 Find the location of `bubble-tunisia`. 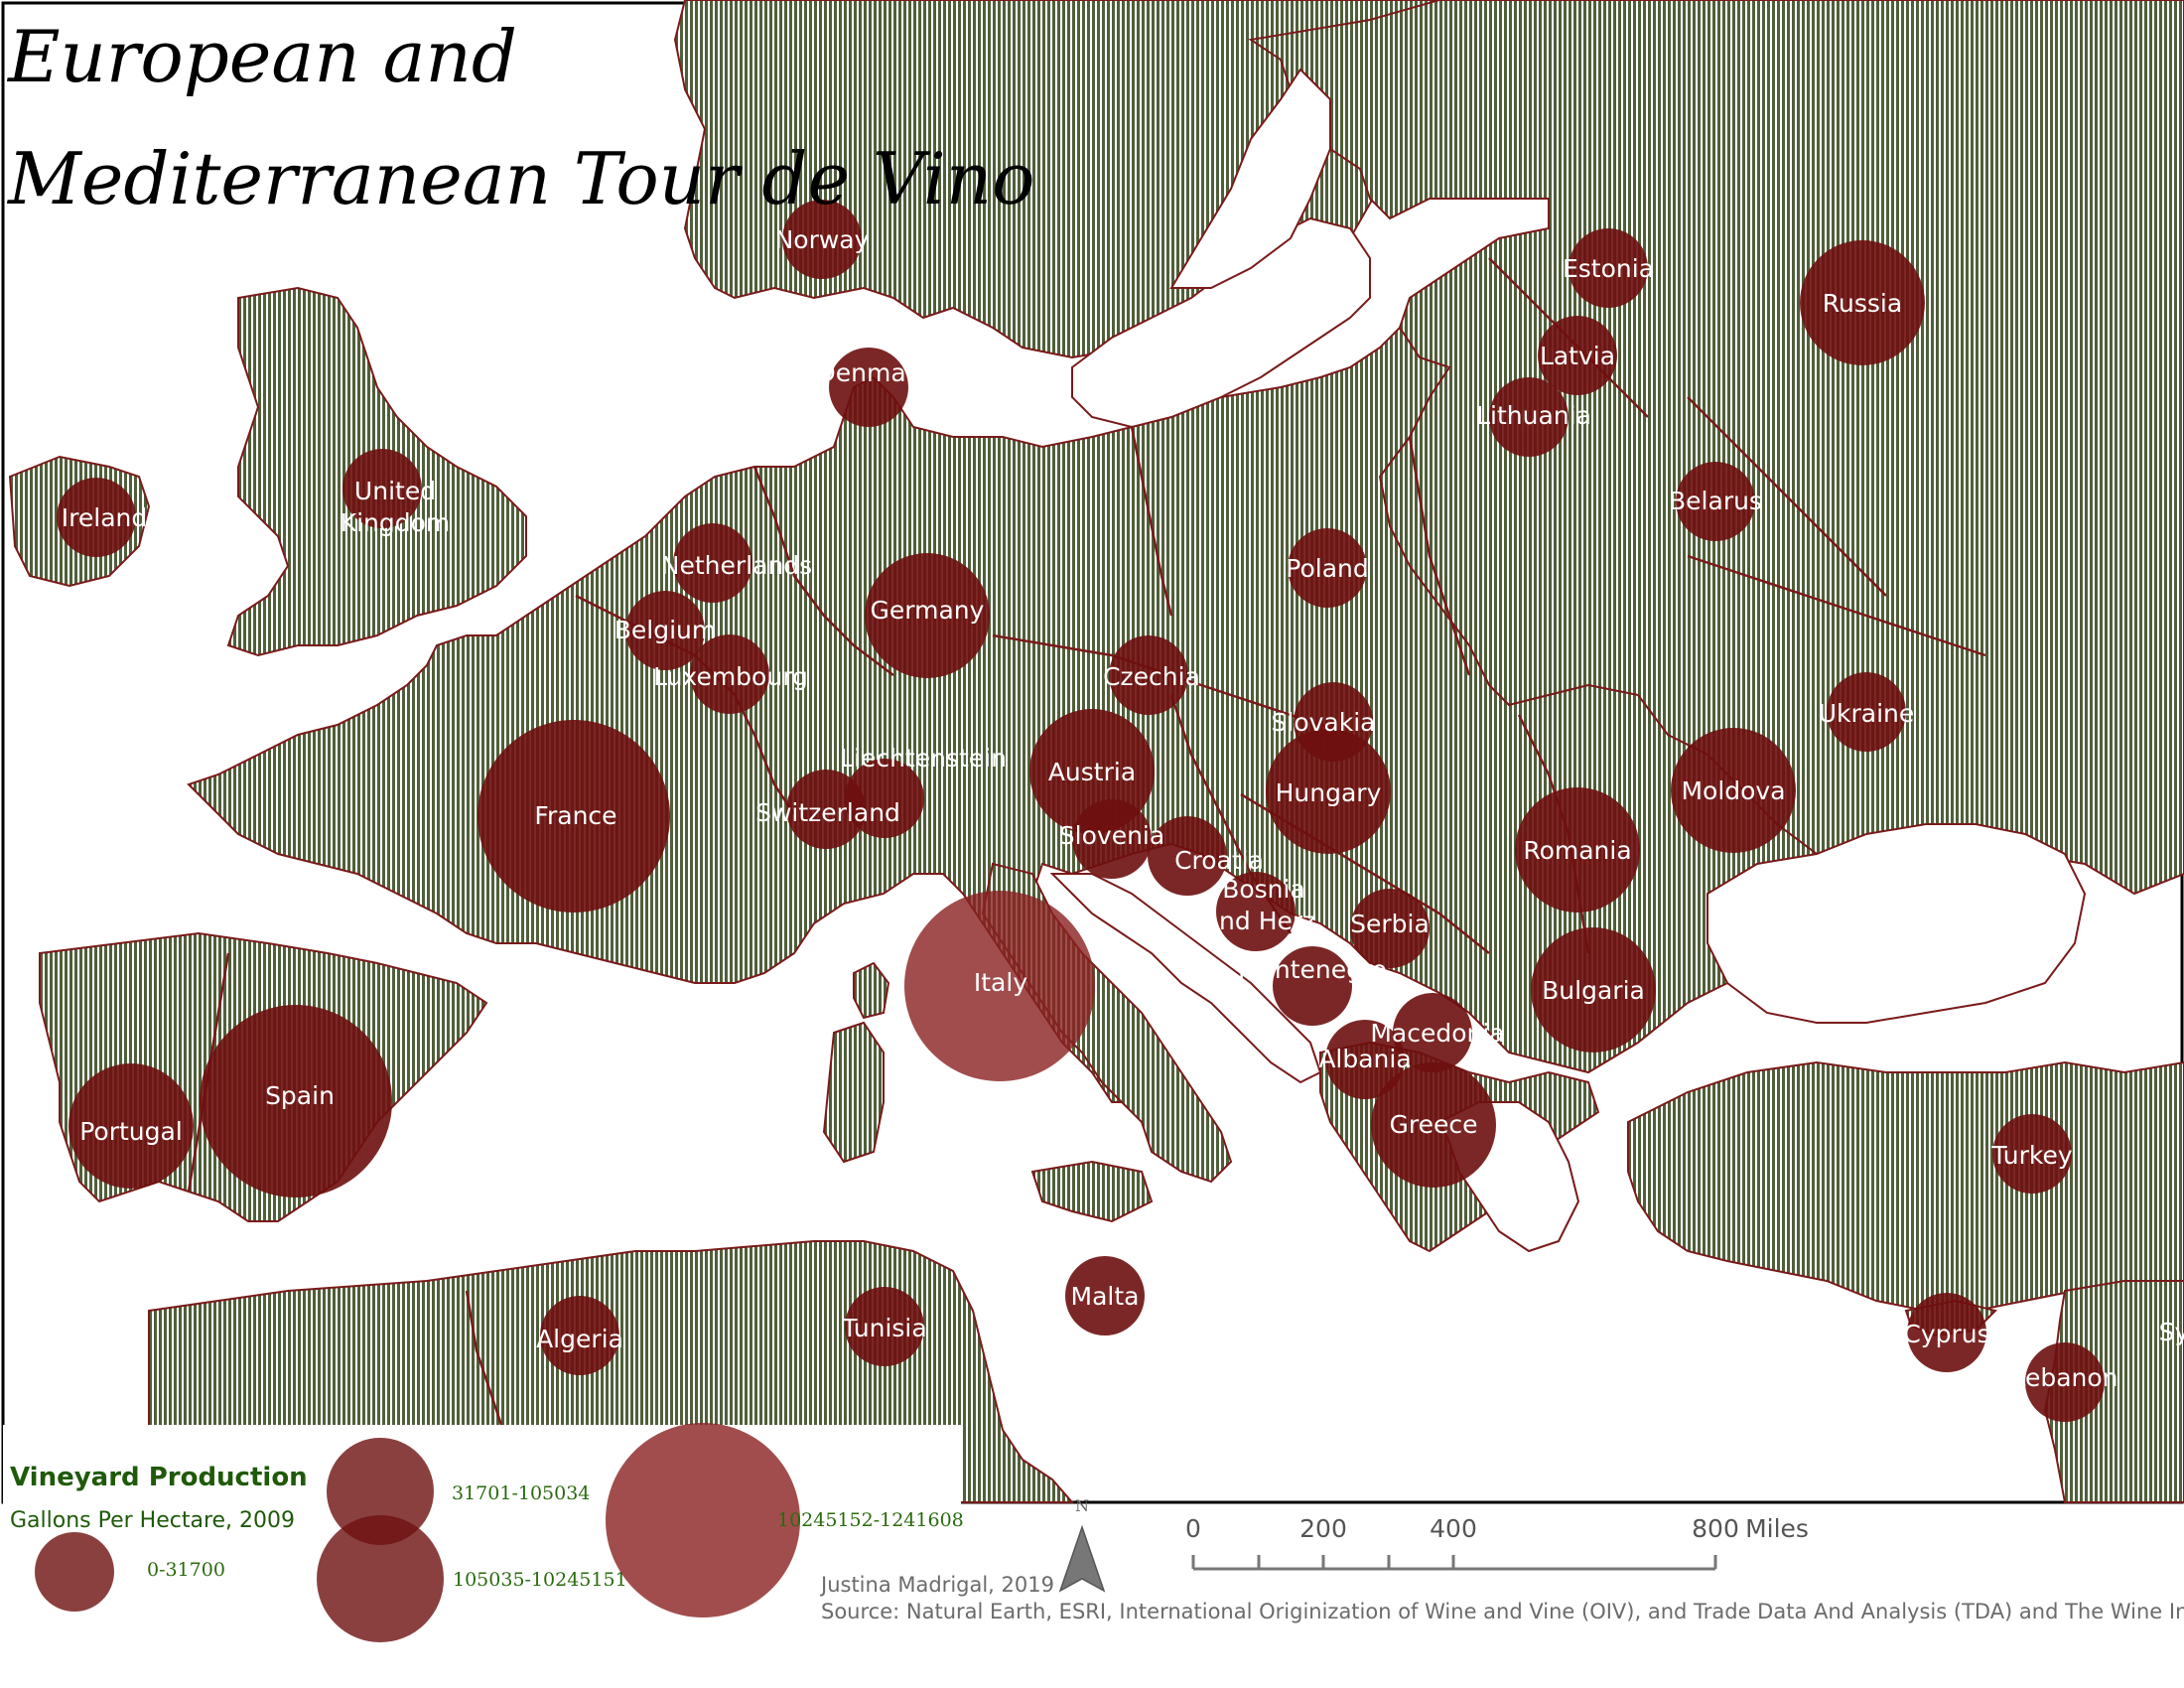

bubble-tunisia is located at coordinates (884, 1326).